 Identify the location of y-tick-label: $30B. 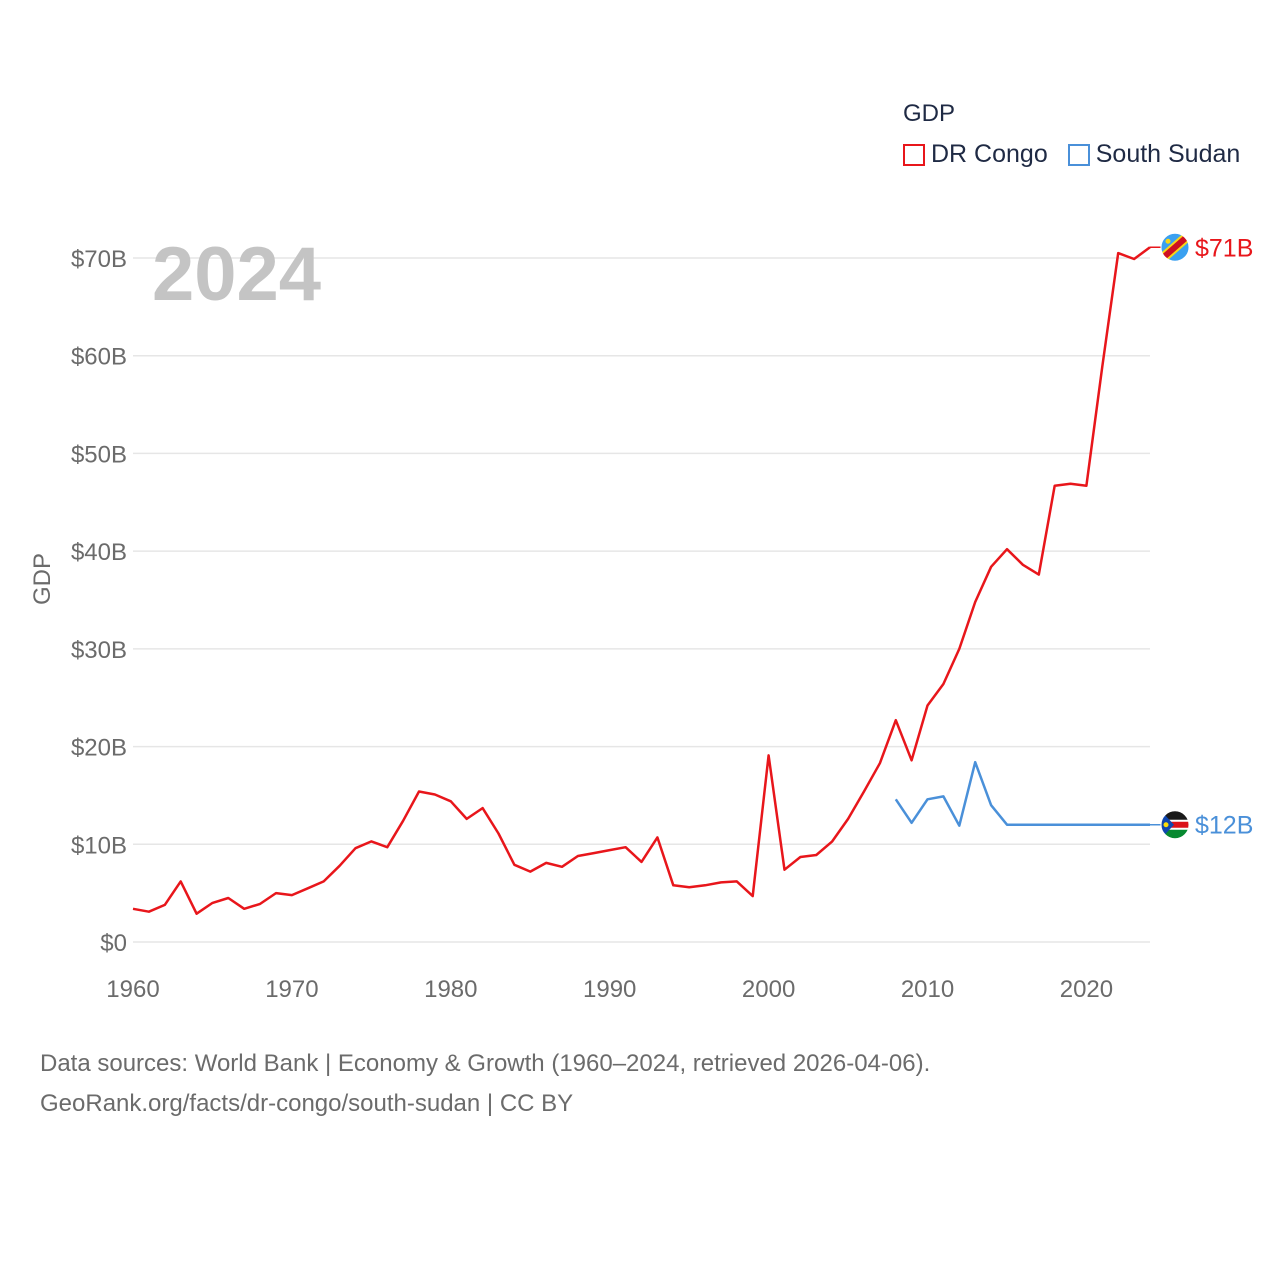
(99, 650).